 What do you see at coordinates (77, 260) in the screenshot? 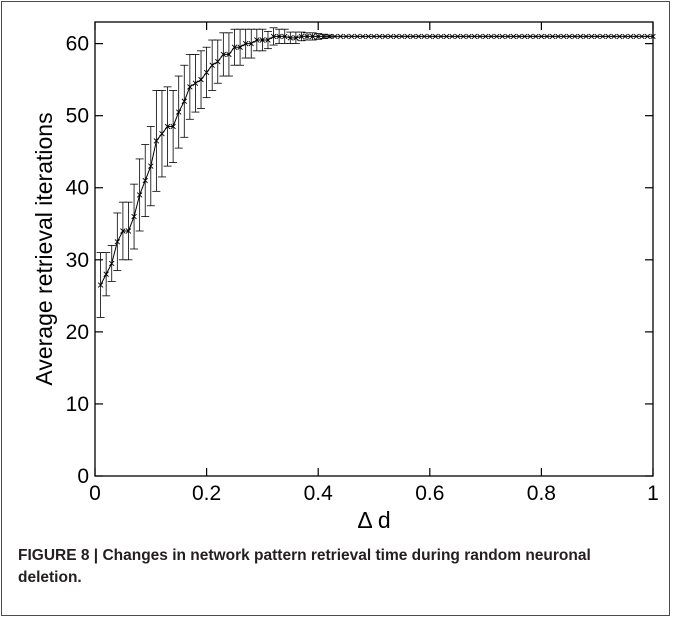
I see `y-tick-label: 30` at bounding box center [77, 260].